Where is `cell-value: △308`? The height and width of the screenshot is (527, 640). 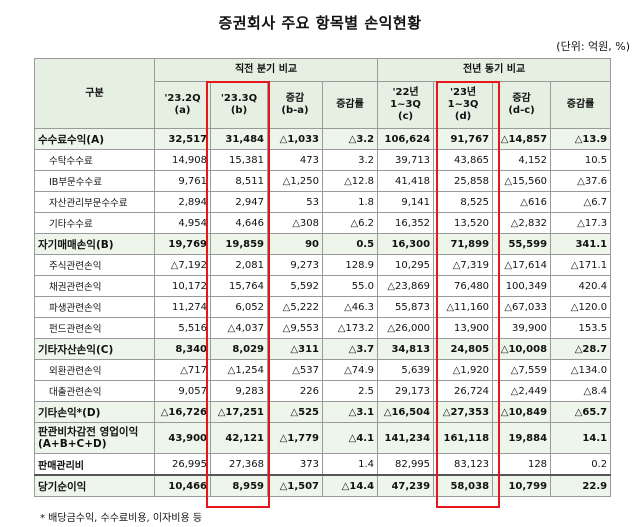 cell-value: △308 is located at coordinates (295, 223).